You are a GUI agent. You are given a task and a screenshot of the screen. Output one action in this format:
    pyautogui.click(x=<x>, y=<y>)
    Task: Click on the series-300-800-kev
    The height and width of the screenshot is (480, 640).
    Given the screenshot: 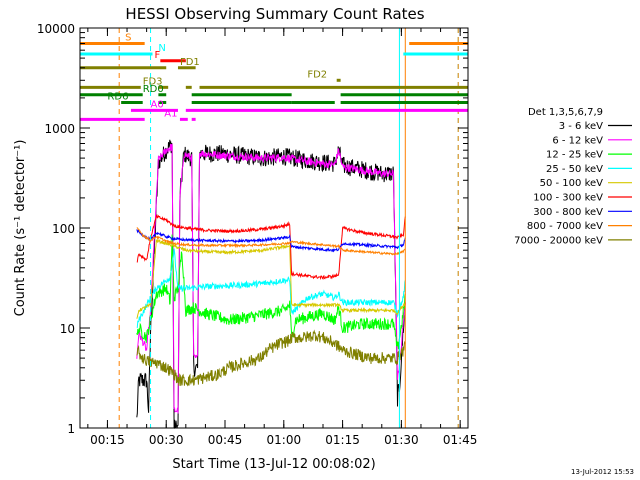 What is the action you would take?
    pyautogui.click(x=271, y=241)
    